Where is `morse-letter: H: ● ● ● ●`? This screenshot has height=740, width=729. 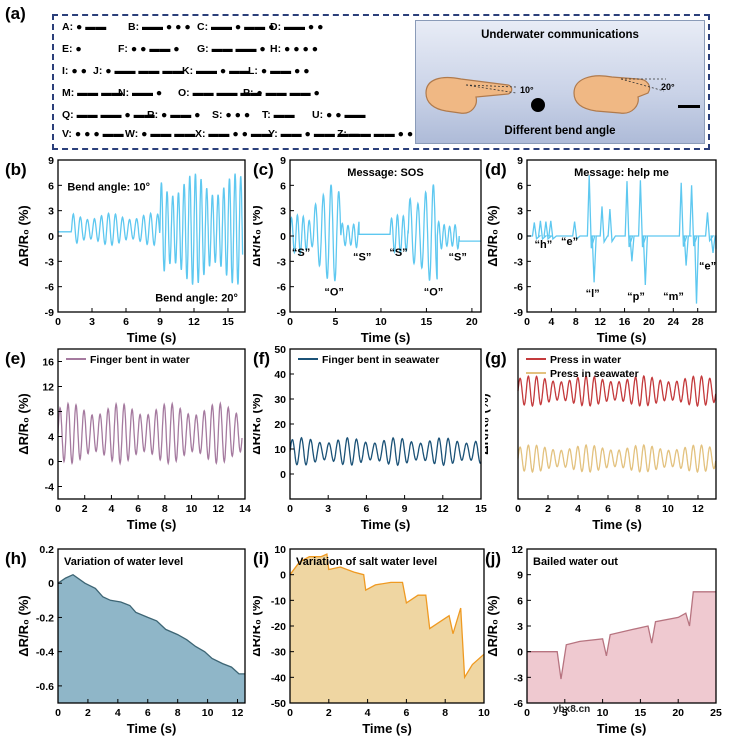 morse-letter: H: ● ● ● ● is located at coordinates (294, 49).